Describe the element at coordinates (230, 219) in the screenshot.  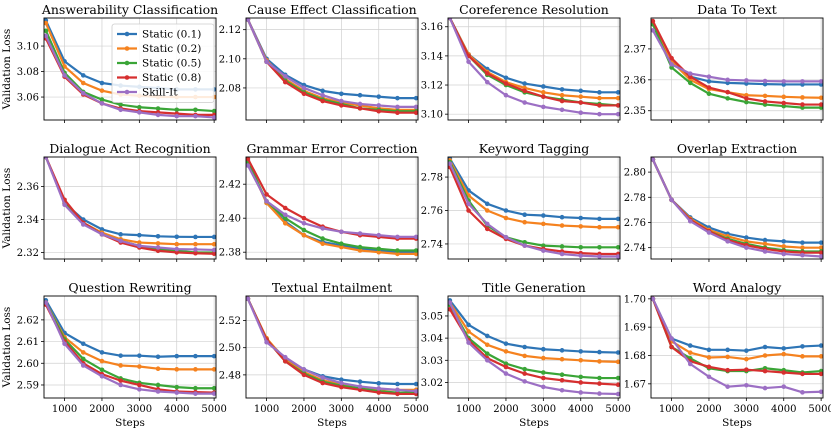
I see `y-tick-label: 2.40` at that location.